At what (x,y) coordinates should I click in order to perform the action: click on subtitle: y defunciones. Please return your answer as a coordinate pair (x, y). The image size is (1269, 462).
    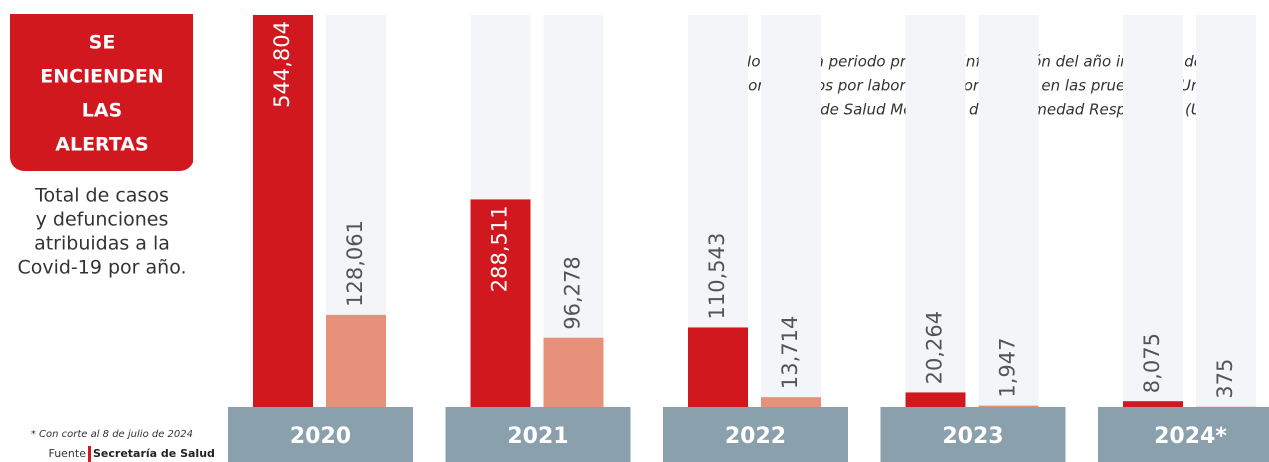
    Looking at the image, I should click on (102, 220).